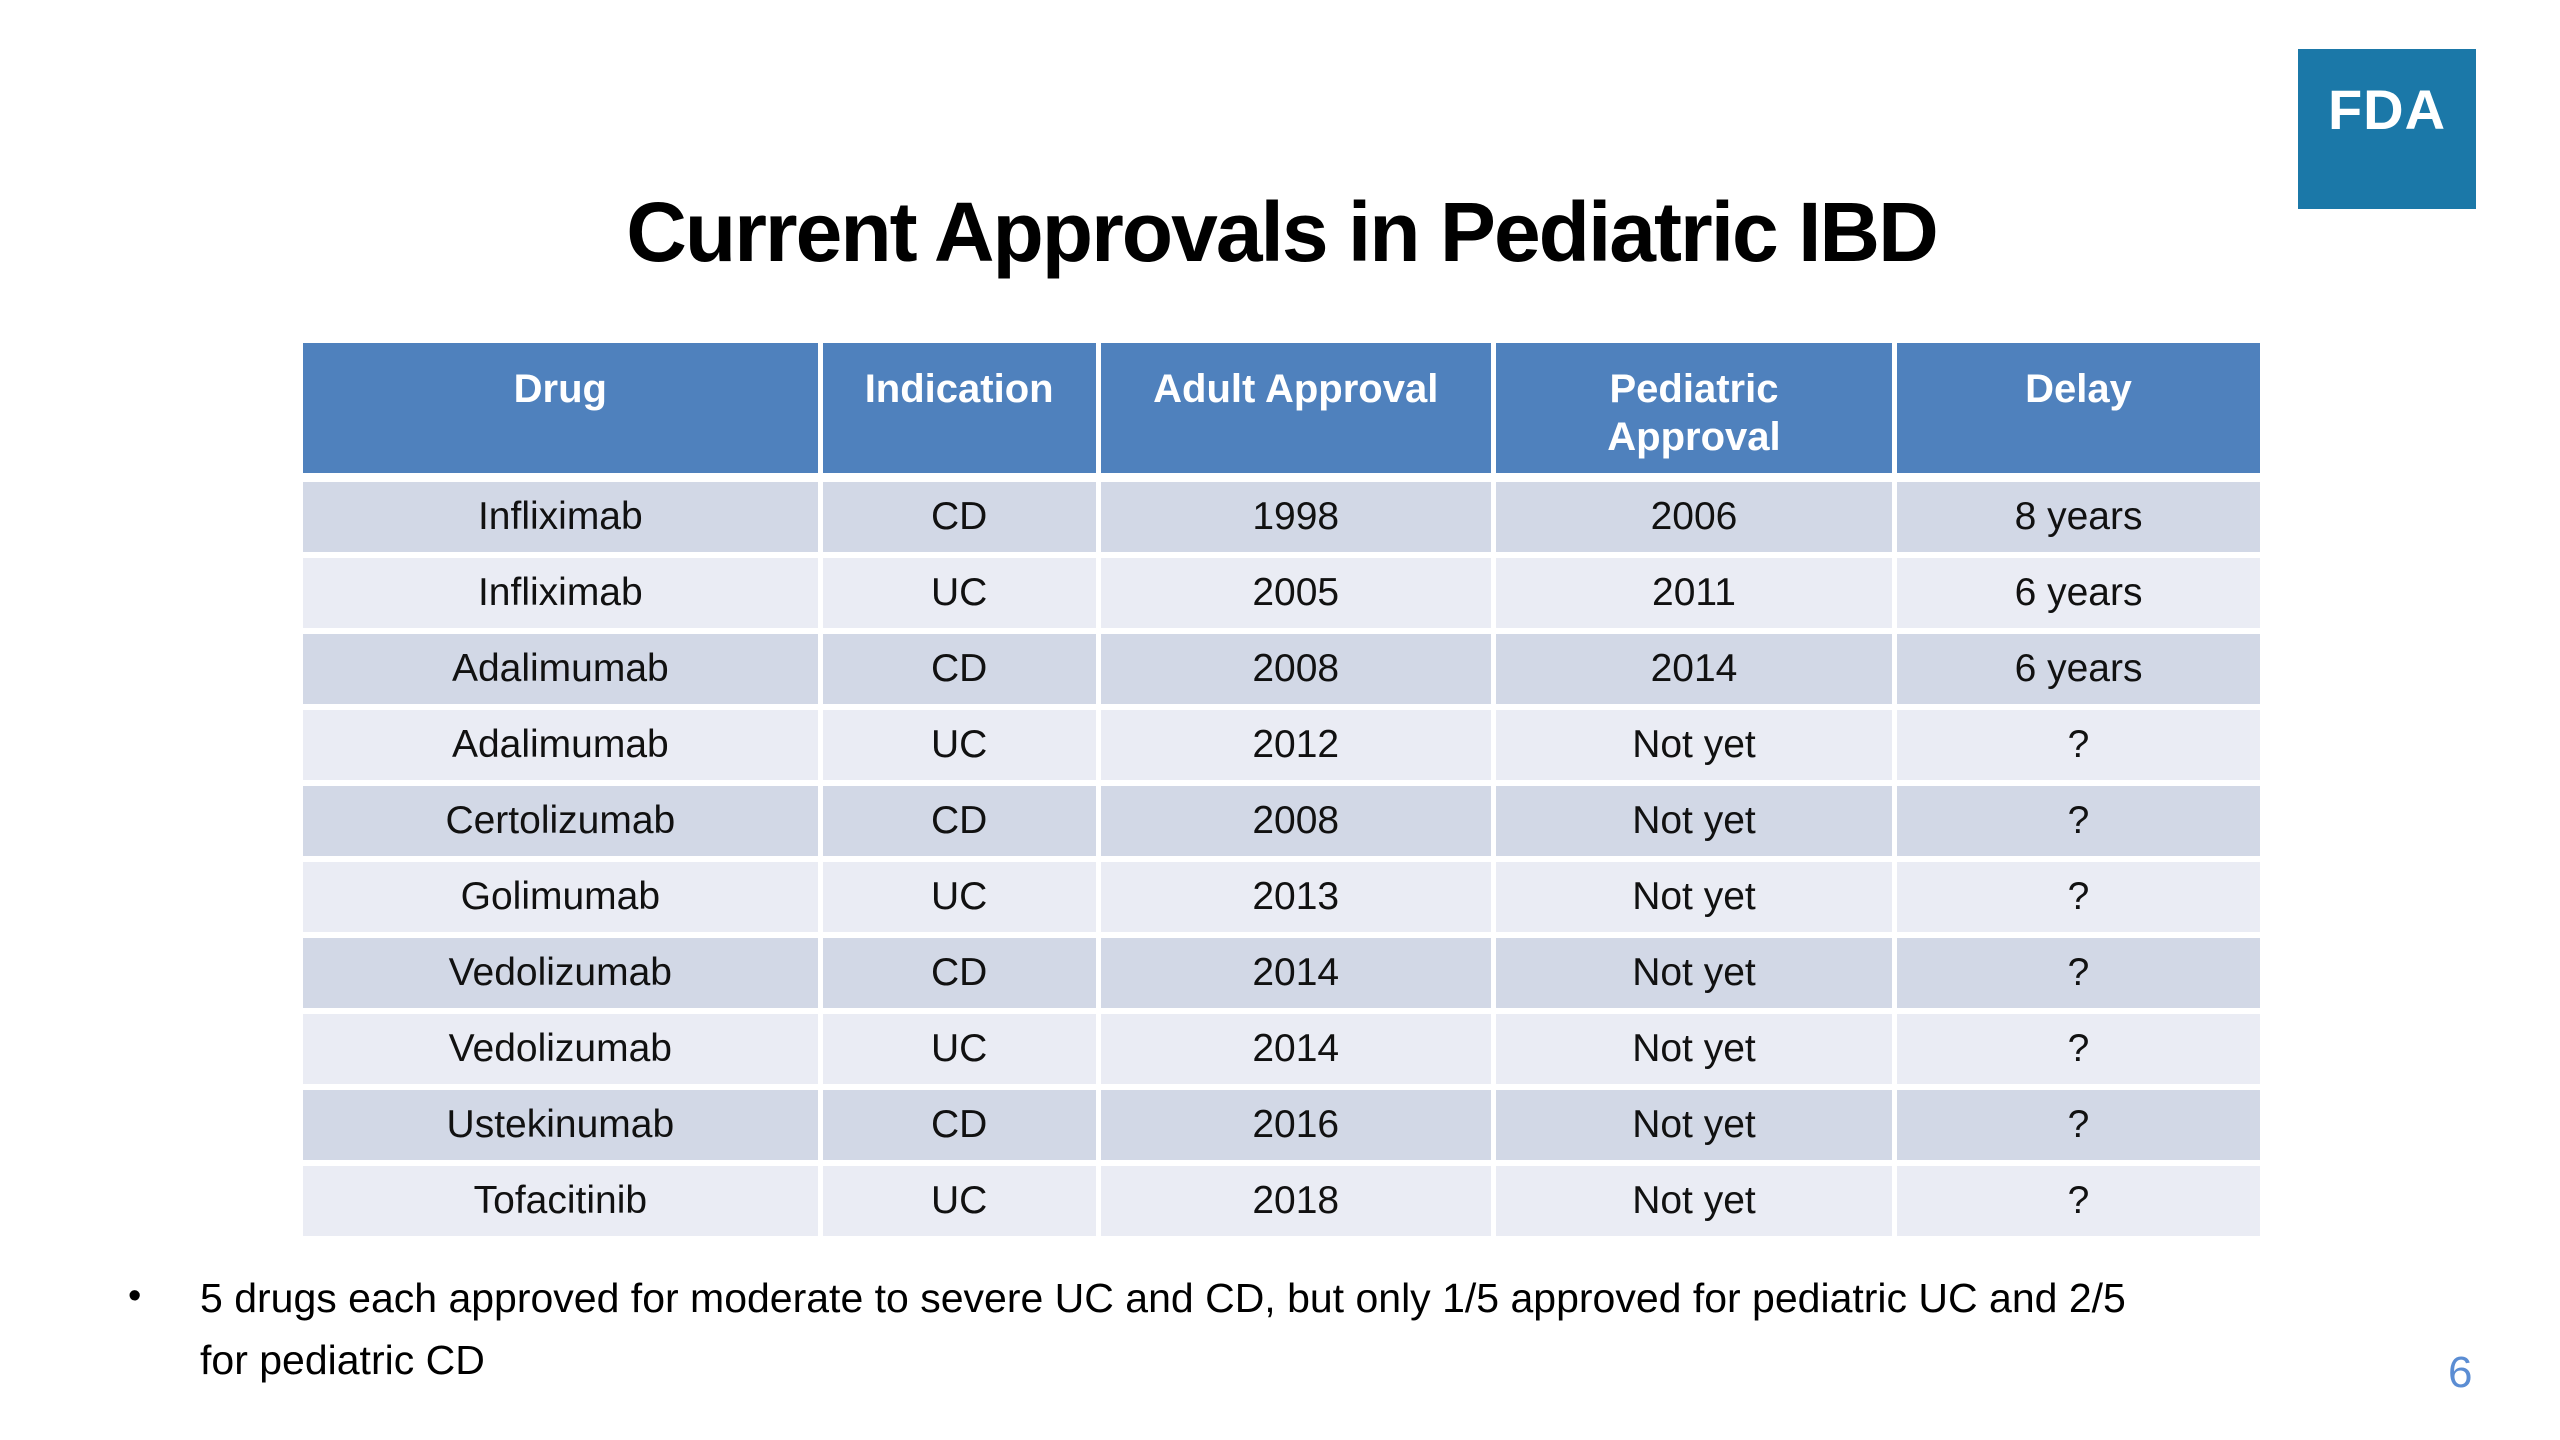  I want to click on cell-adult-approval: 2018, so click(1293, 1204).